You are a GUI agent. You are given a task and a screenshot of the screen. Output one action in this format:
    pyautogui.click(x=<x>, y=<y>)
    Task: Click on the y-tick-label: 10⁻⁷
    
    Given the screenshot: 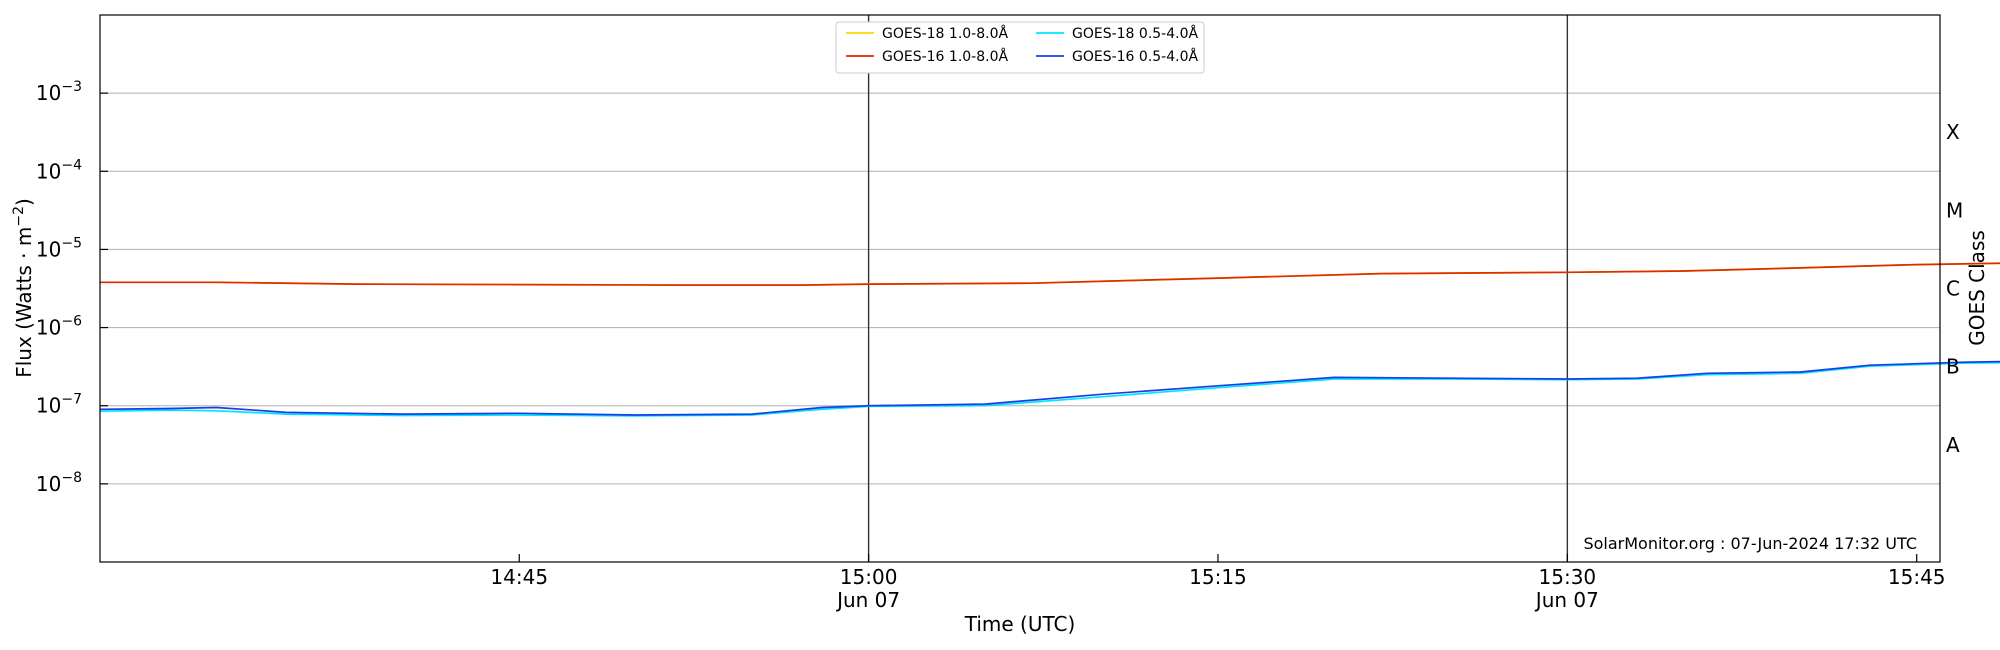 What is the action you would take?
    pyautogui.click(x=59, y=405)
    